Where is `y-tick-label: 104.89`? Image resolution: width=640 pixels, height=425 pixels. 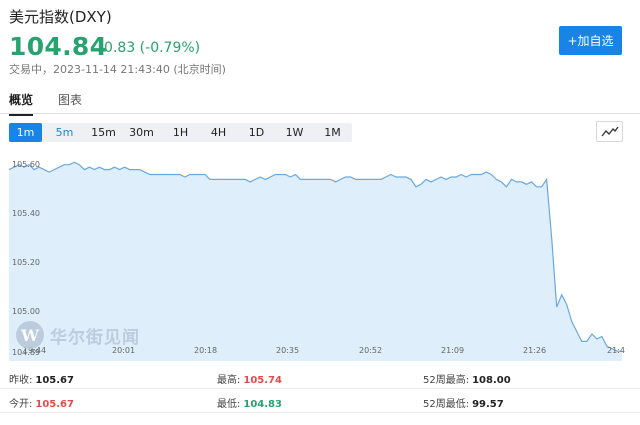
y-tick-label: 104.89 is located at coordinates (26, 352).